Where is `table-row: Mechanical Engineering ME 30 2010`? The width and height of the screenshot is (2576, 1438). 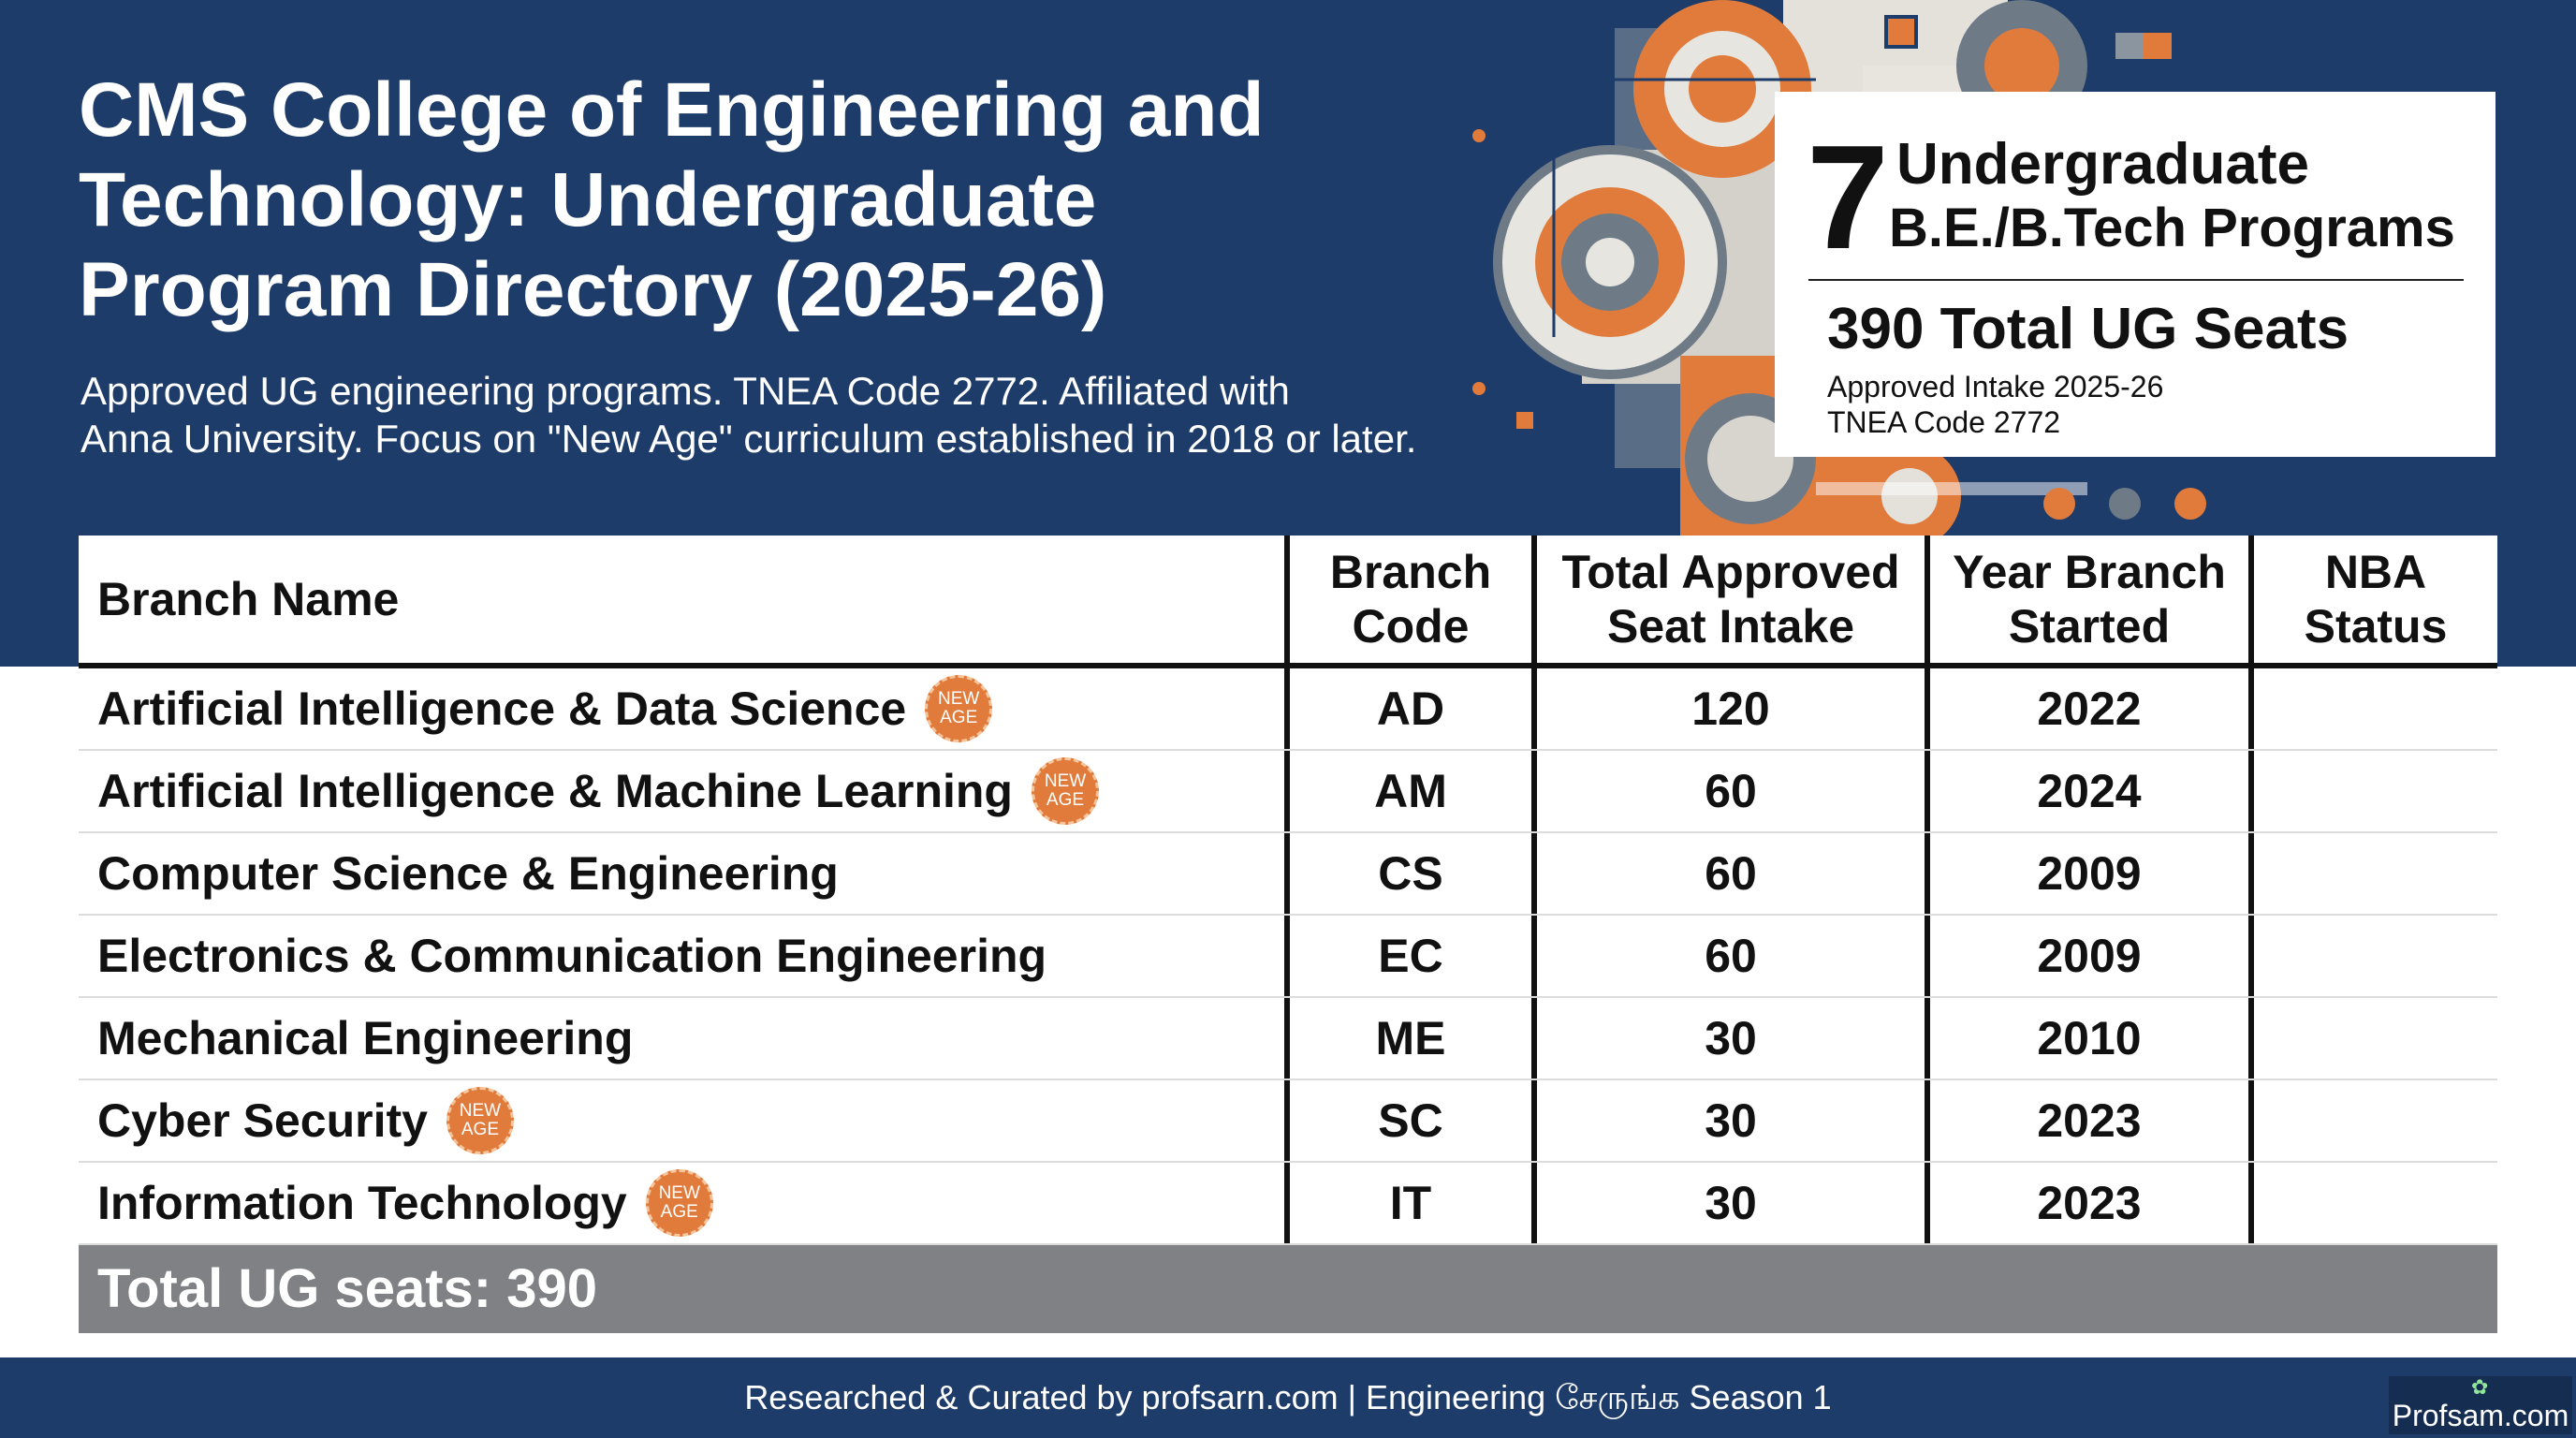 table-row: Mechanical Engineering ME 30 2010 is located at coordinates (1288, 1039).